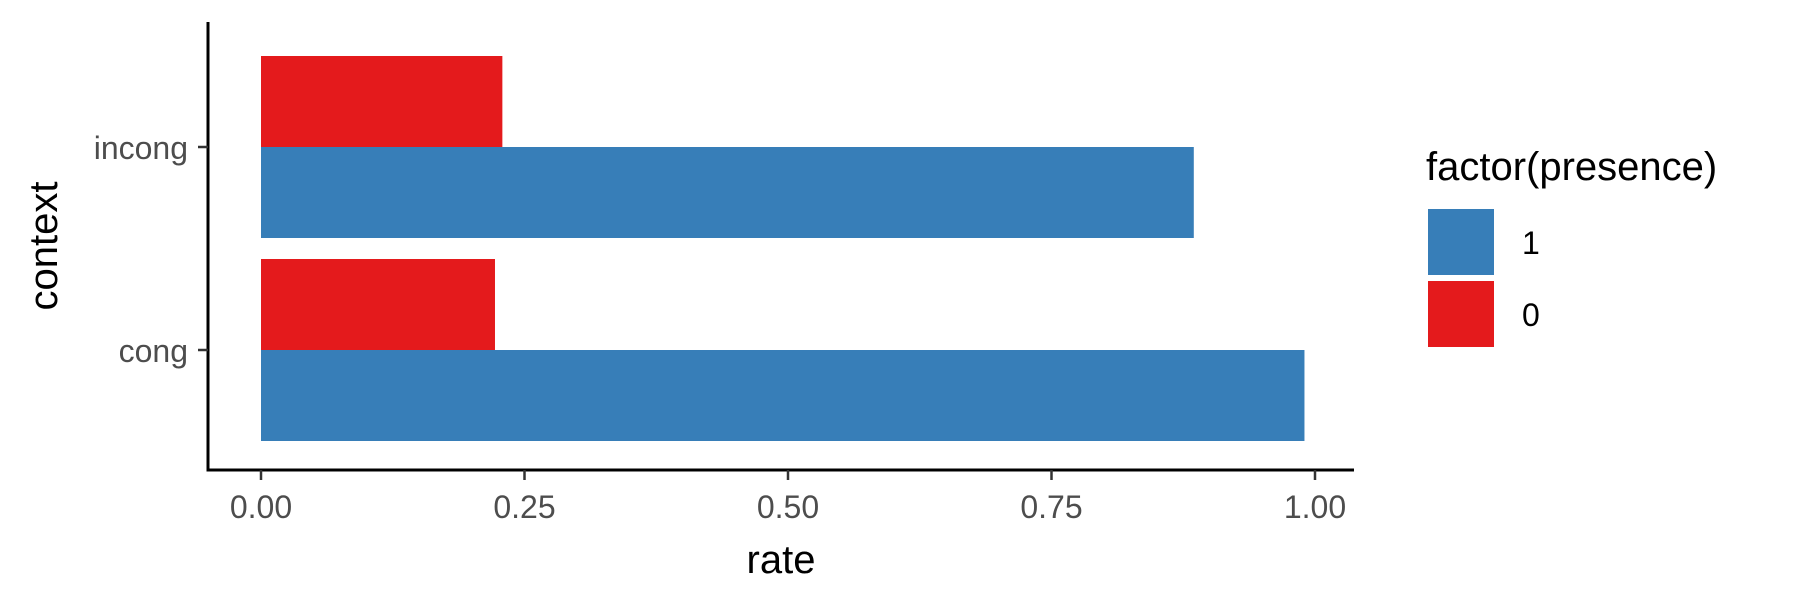 This screenshot has width=1800, height=600. I want to click on x-tick-label-3: 0.75, so click(1051, 507).